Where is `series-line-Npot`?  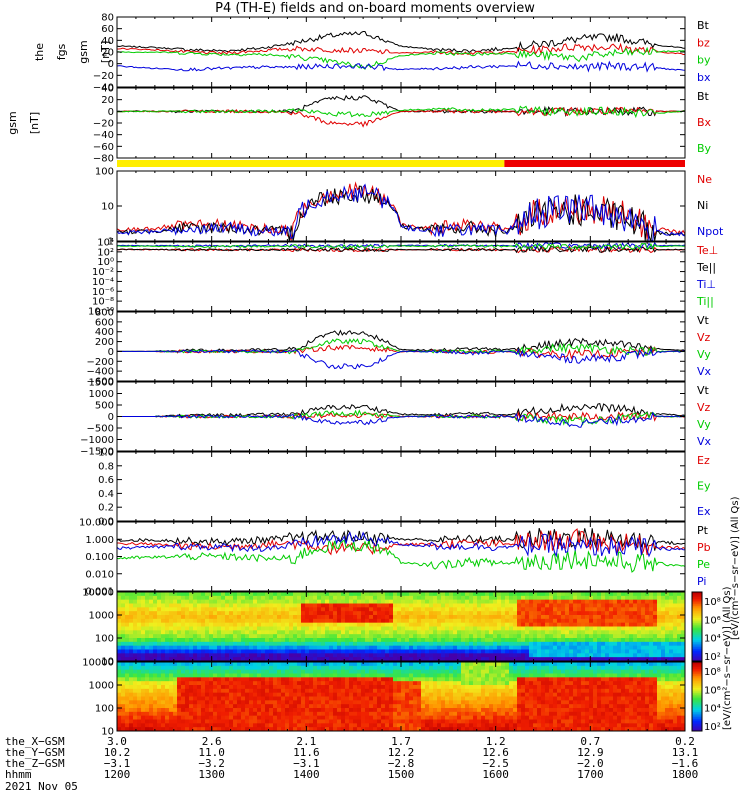 series-line-Npot is located at coordinates (401, 212).